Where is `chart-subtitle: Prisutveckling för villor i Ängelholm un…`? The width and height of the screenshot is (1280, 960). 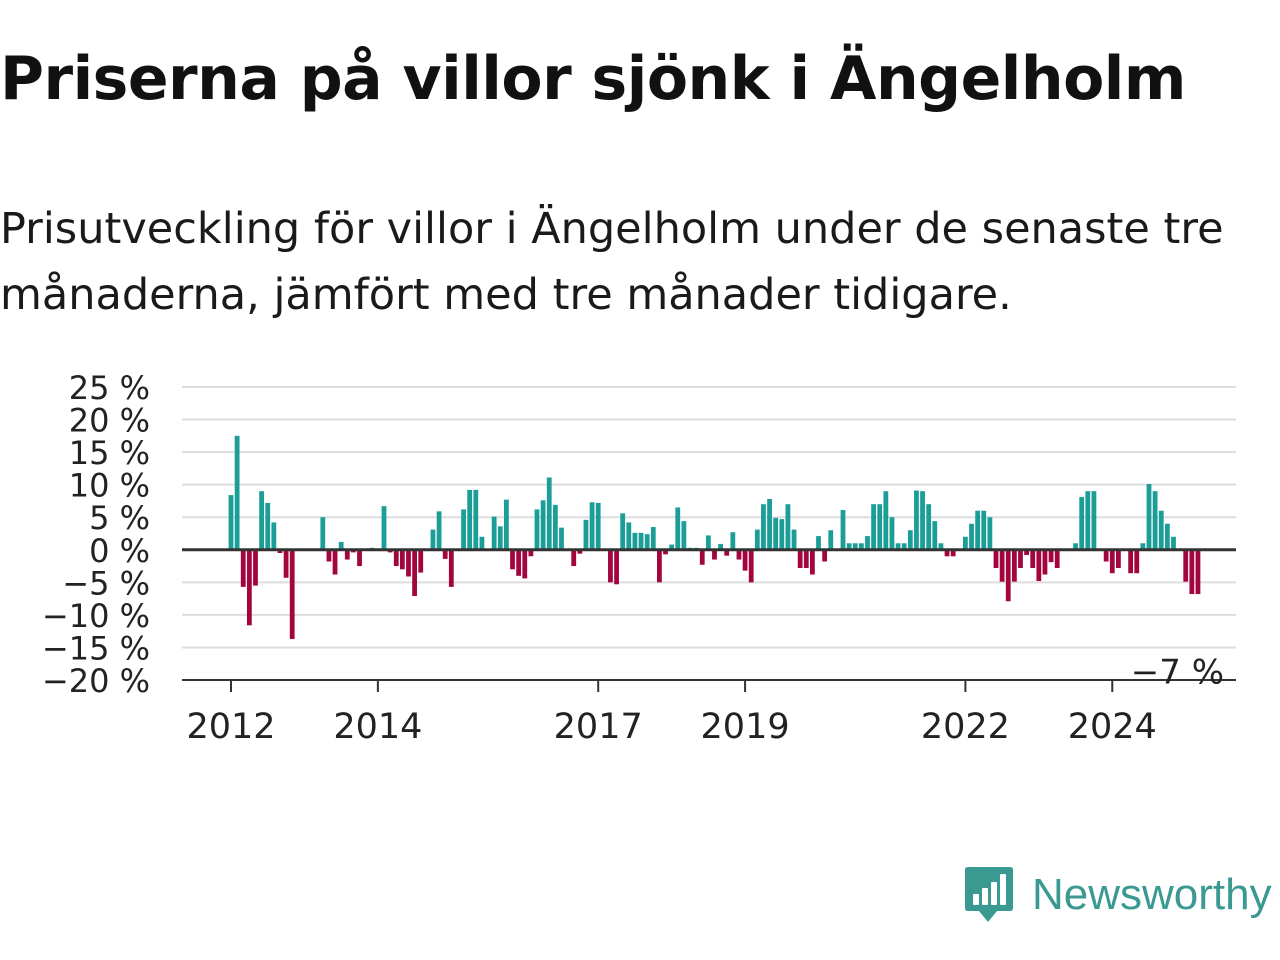
chart-subtitle: Prisutveckling för villor i Ängelholm un… is located at coordinates (612, 262).